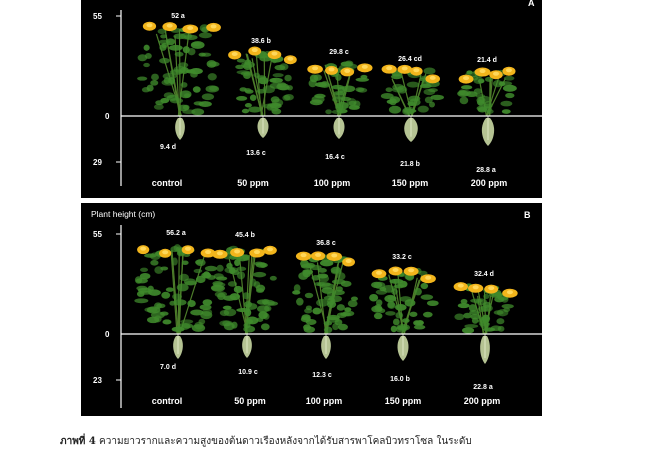 Image resolution: width=650 pixels, height=450 pixels. Describe the element at coordinates (176, 233) in the screenshot. I see `shoot-label-control: 56.2 a` at that location.